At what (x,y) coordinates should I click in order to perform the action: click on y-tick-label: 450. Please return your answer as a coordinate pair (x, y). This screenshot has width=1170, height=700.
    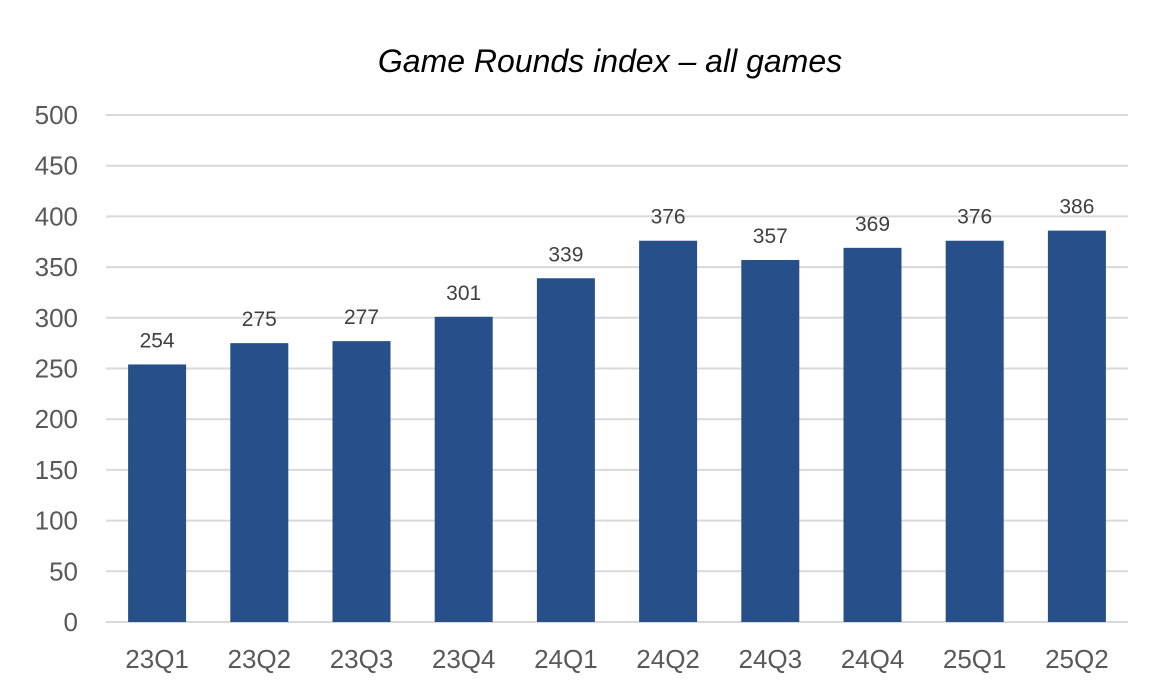
    Looking at the image, I should click on (56, 166).